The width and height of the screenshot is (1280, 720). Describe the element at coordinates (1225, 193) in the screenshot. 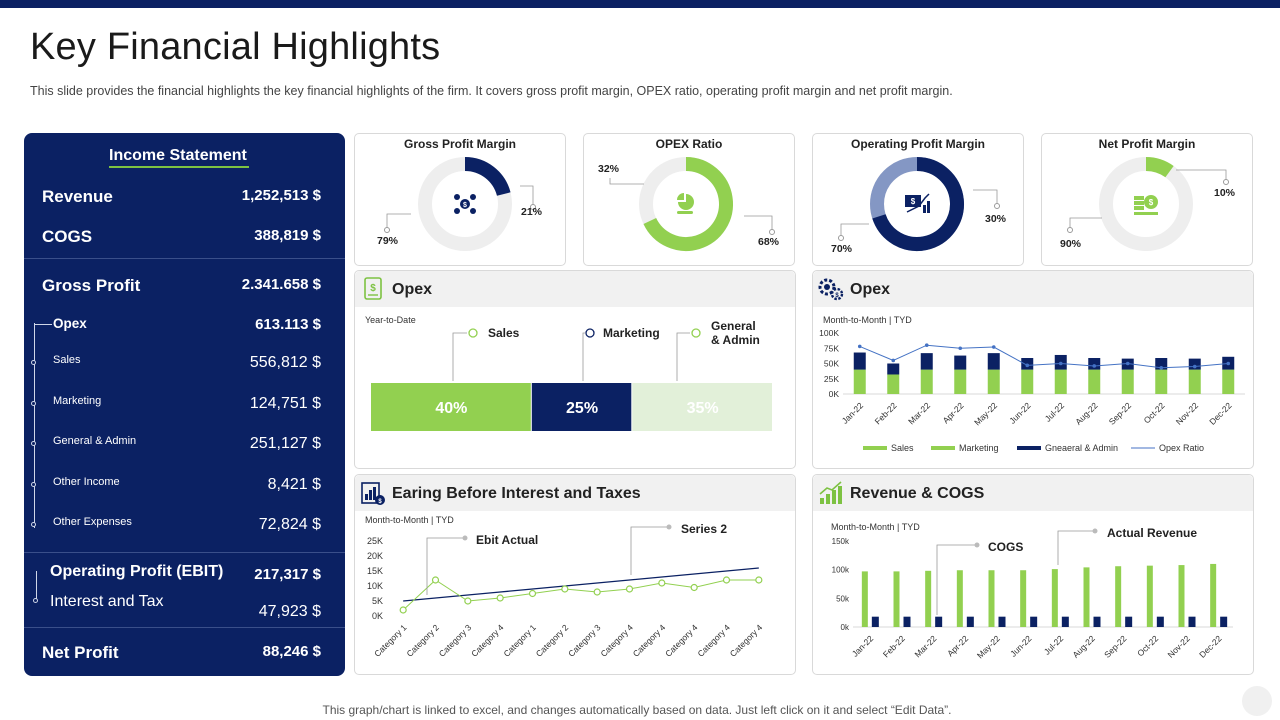

I see `donut-pct-b: 10%` at that location.